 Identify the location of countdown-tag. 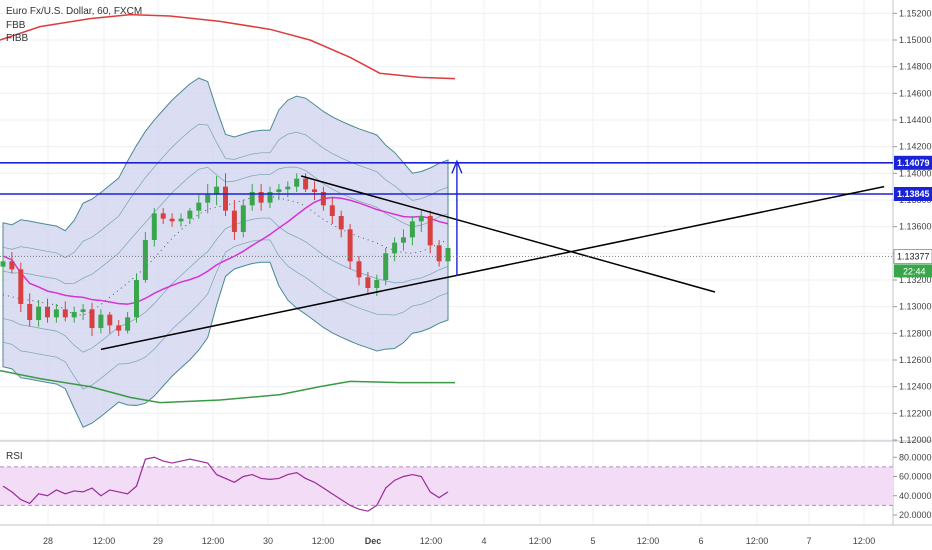
(913, 271).